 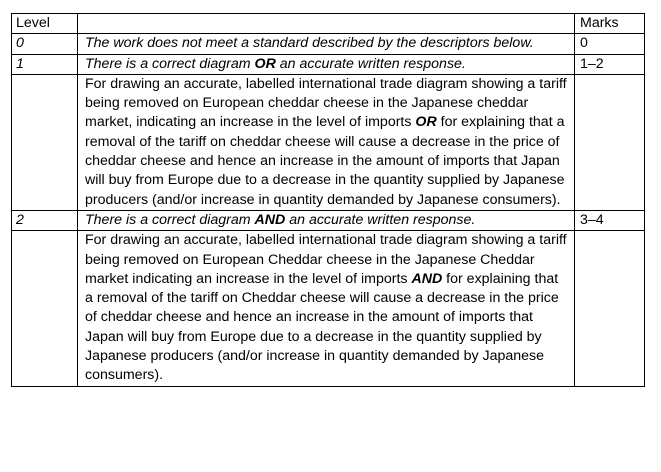 What do you see at coordinates (609, 308) in the screenshot?
I see `level-2-detail-marks-blank` at bounding box center [609, 308].